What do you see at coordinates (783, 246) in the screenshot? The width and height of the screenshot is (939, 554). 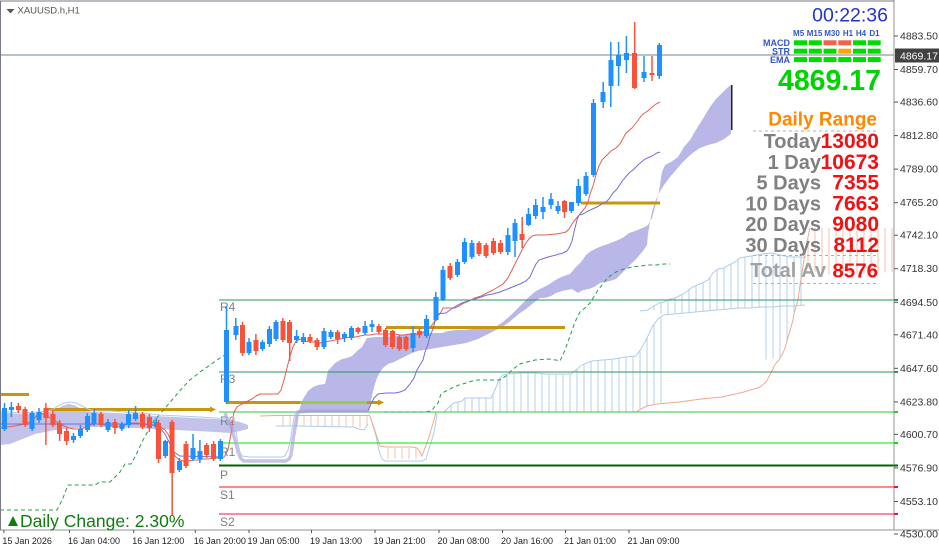 I see `svg-text: 30 Days` at bounding box center [783, 246].